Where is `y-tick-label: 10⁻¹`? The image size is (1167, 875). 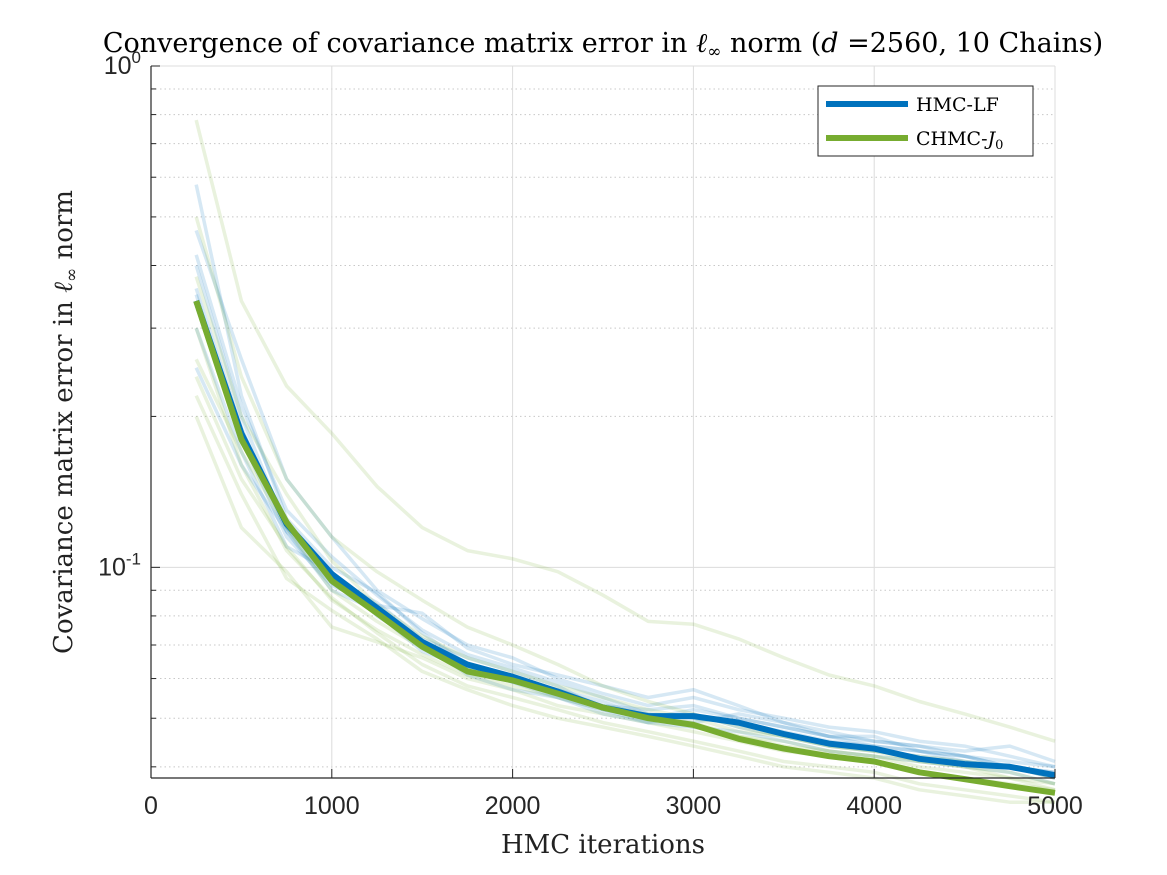 y-tick-label: 10⁻¹ is located at coordinates (119, 565).